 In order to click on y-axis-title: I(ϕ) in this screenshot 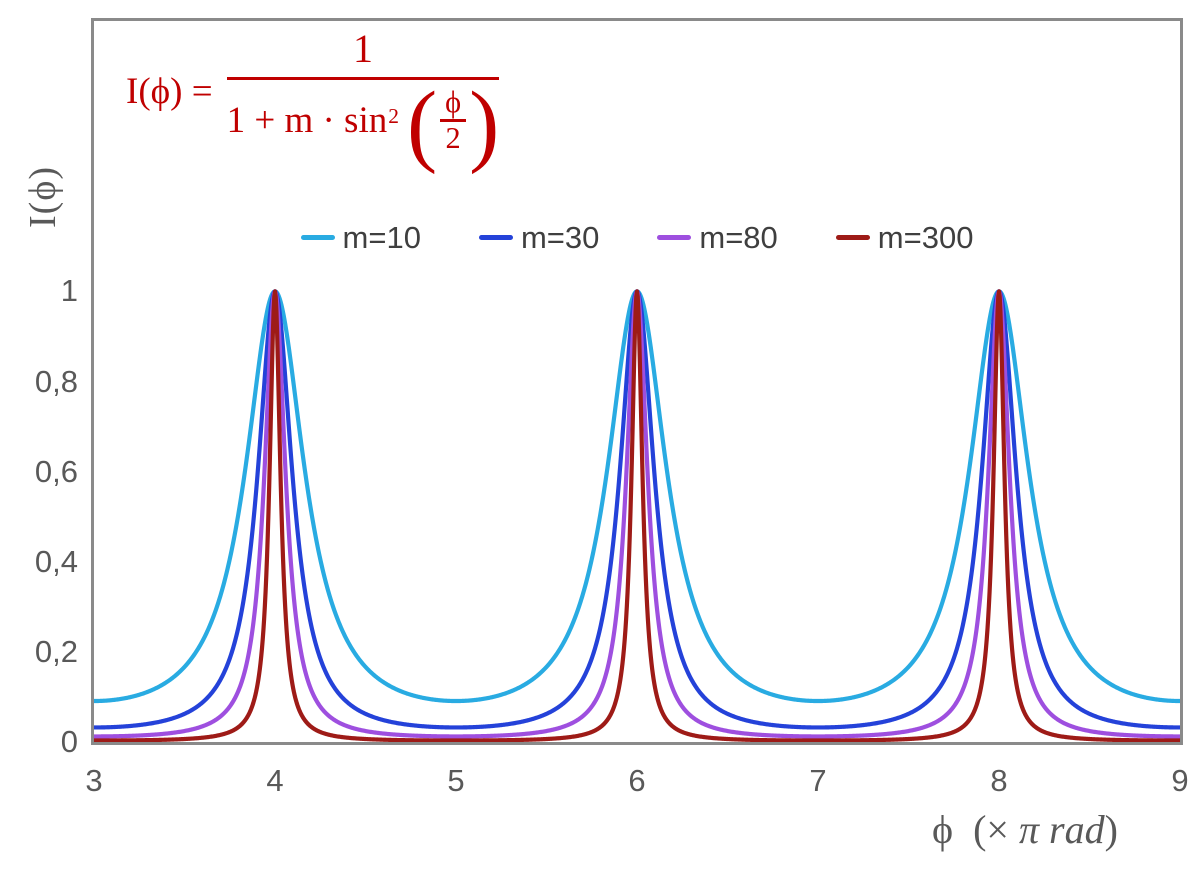, I will do `click(43, 197)`.